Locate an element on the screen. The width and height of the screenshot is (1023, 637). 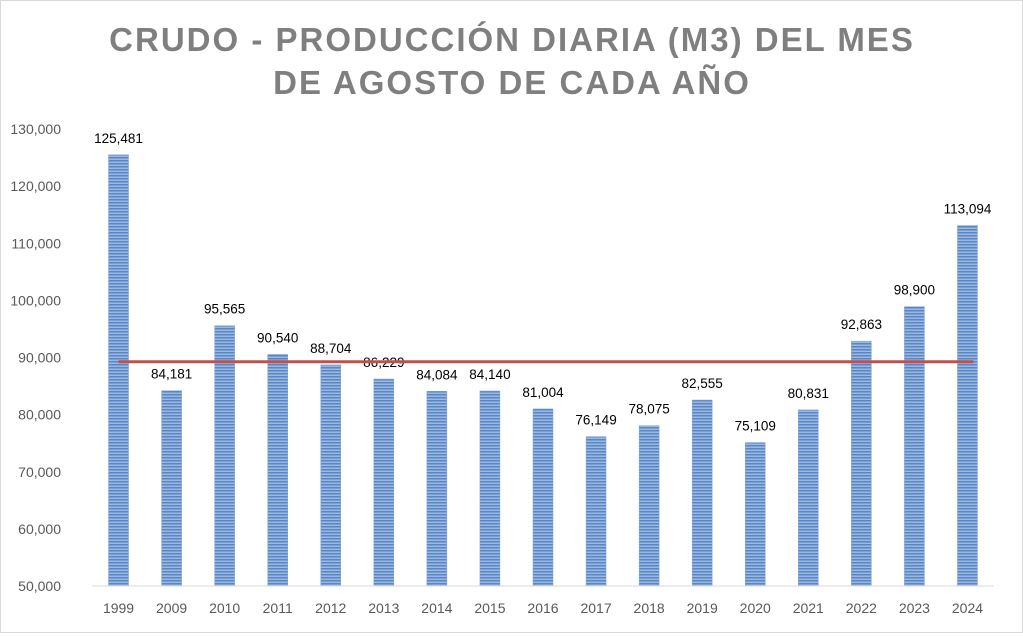
bar-2014 is located at coordinates (437, 489).